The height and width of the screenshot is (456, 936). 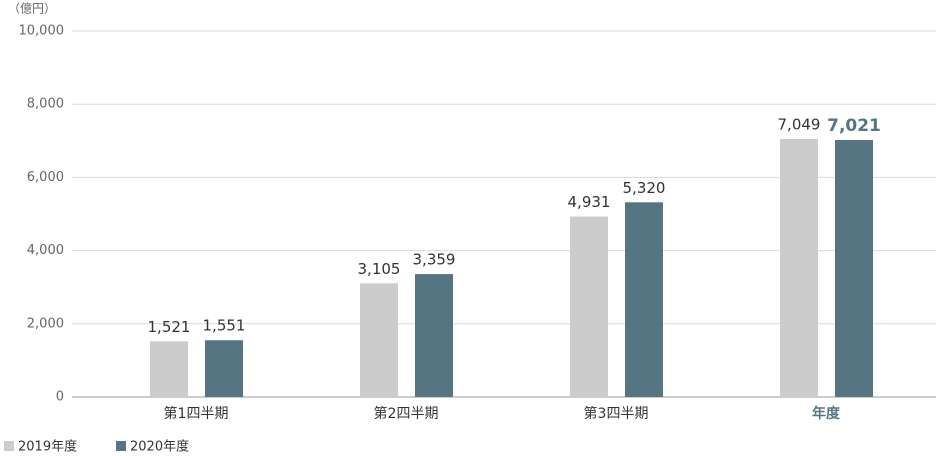 I want to click on x-tick-label: 第3四半期, so click(x=616, y=413).